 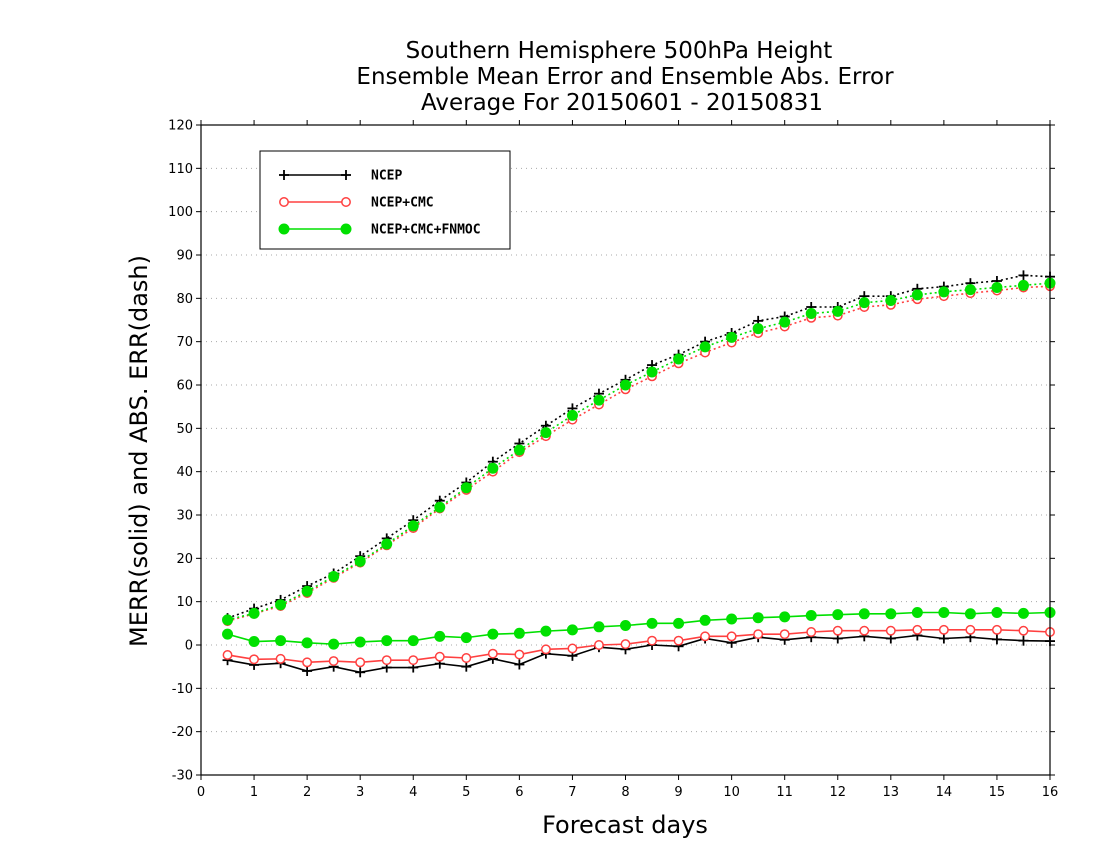 What do you see at coordinates (997, 792) in the screenshot?
I see `x-tick-label: 15` at bounding box center [997, 792].